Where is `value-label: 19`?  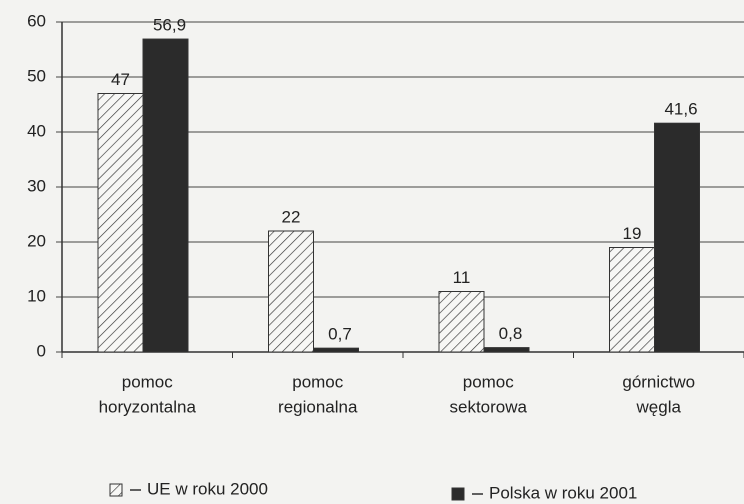
value-label: 19 is located at coordinates (632, 233).